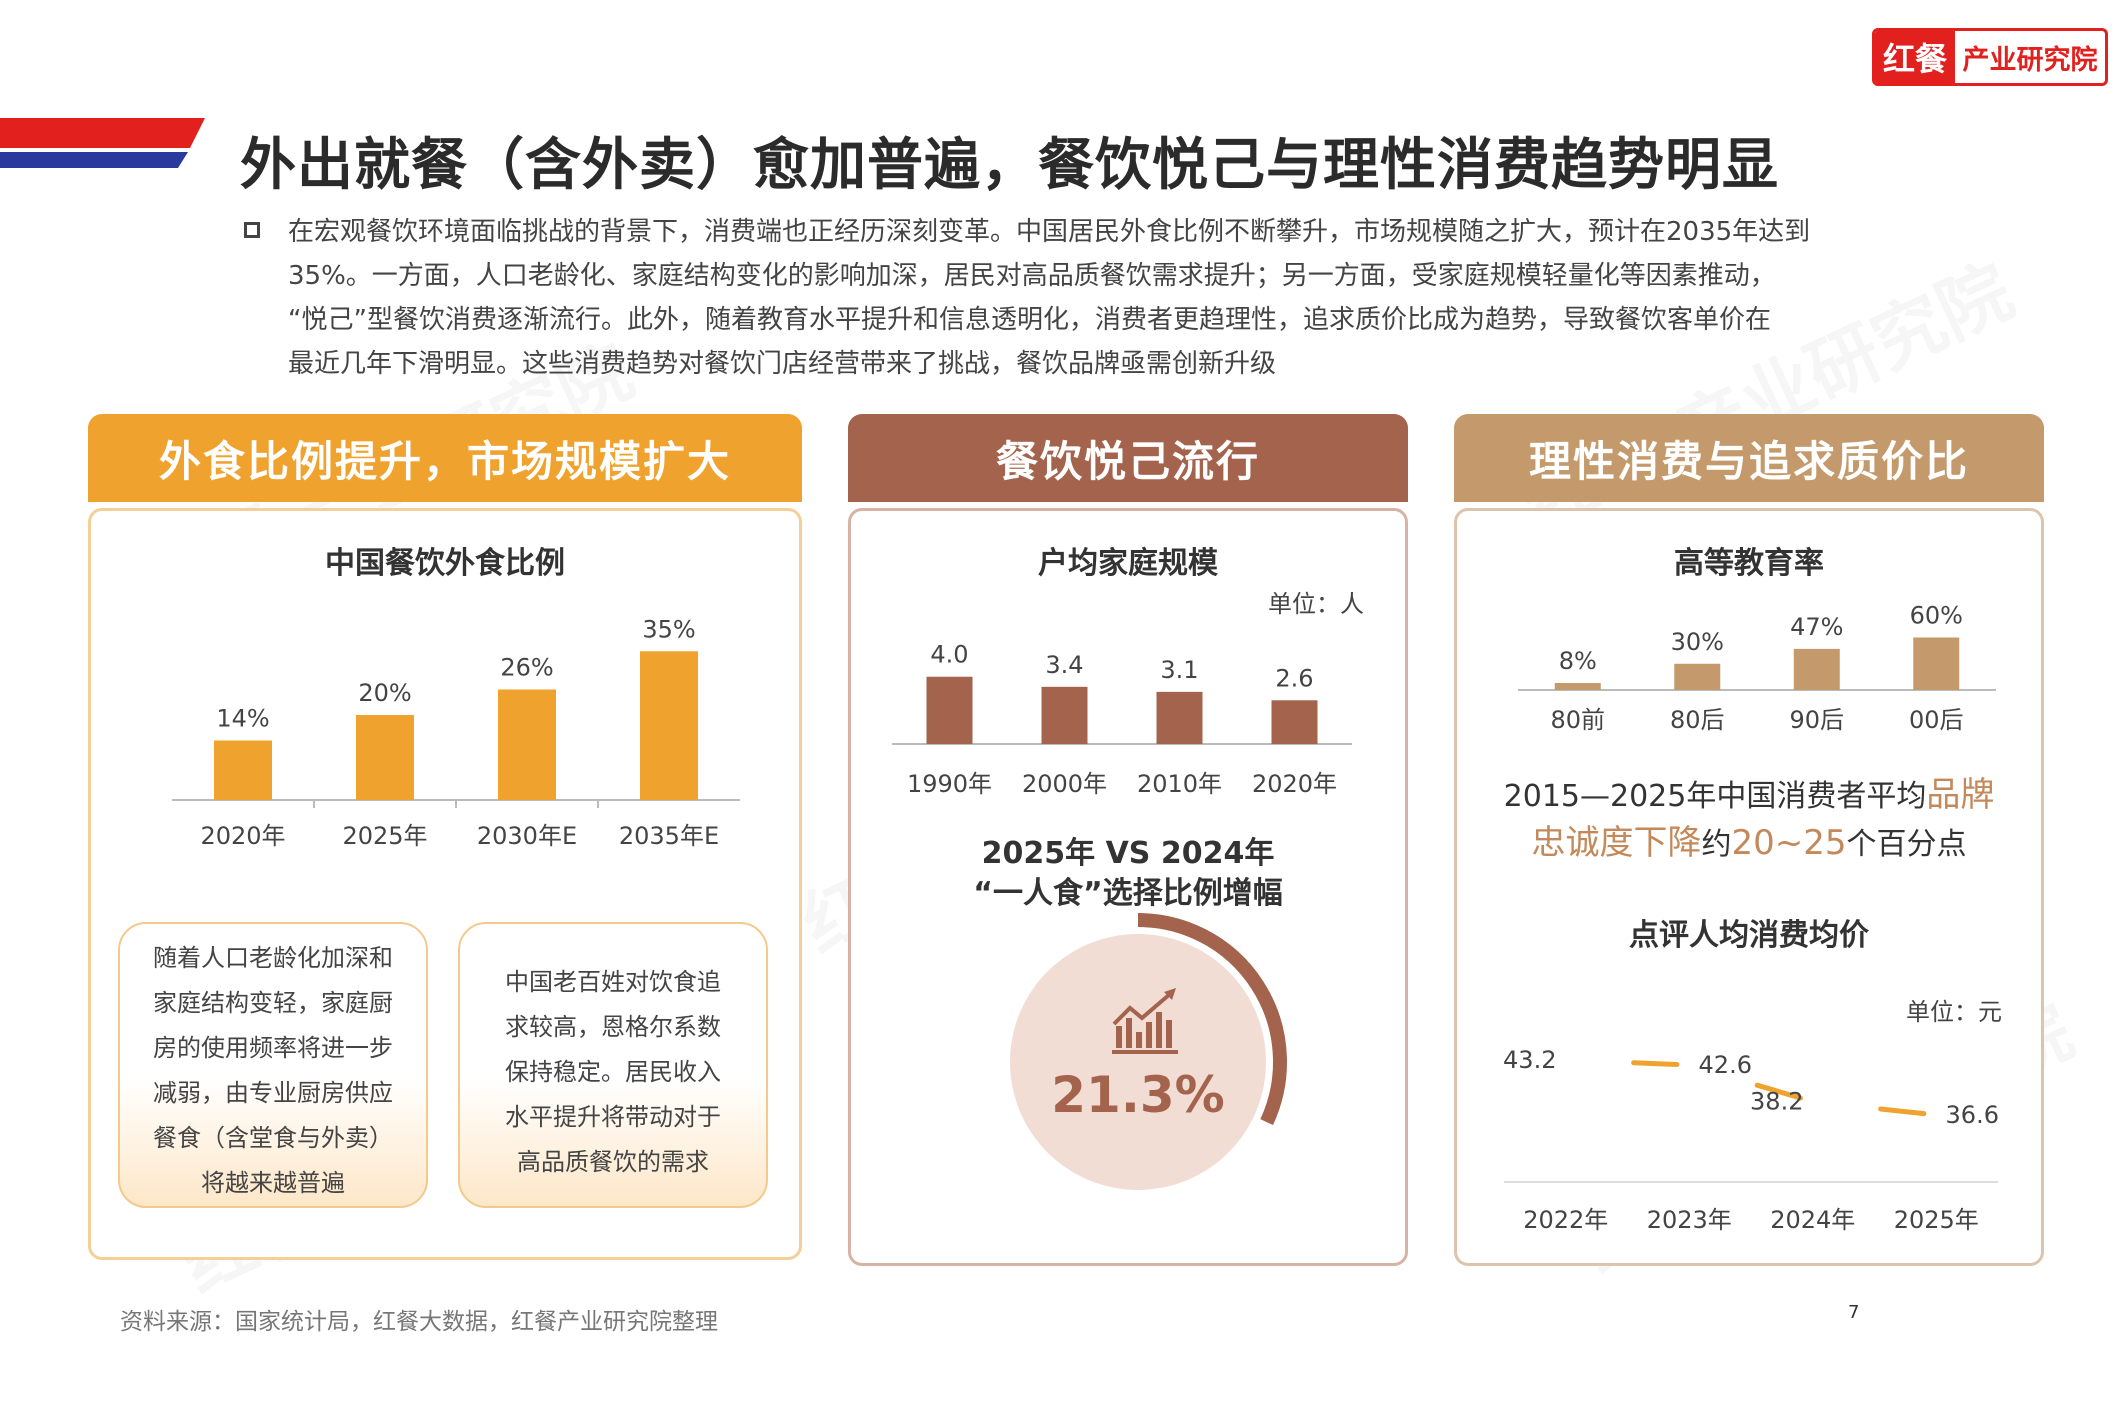  What do you see at coordinates (419, 1322) in the screenshot?
I see `source-note: 资料来源：国家统计局，红餐大数据，红餐产业研究院整理` at bounding box center [419, 1322].